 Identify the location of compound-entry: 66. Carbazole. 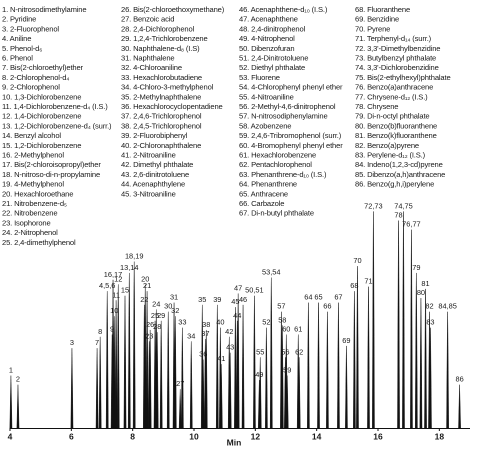
(261, 203).